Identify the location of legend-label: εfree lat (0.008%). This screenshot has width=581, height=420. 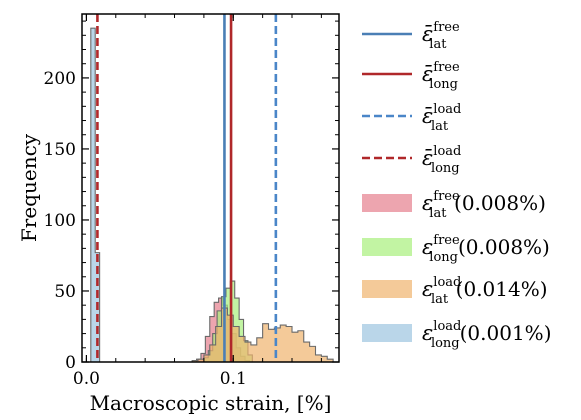
(484, 205).